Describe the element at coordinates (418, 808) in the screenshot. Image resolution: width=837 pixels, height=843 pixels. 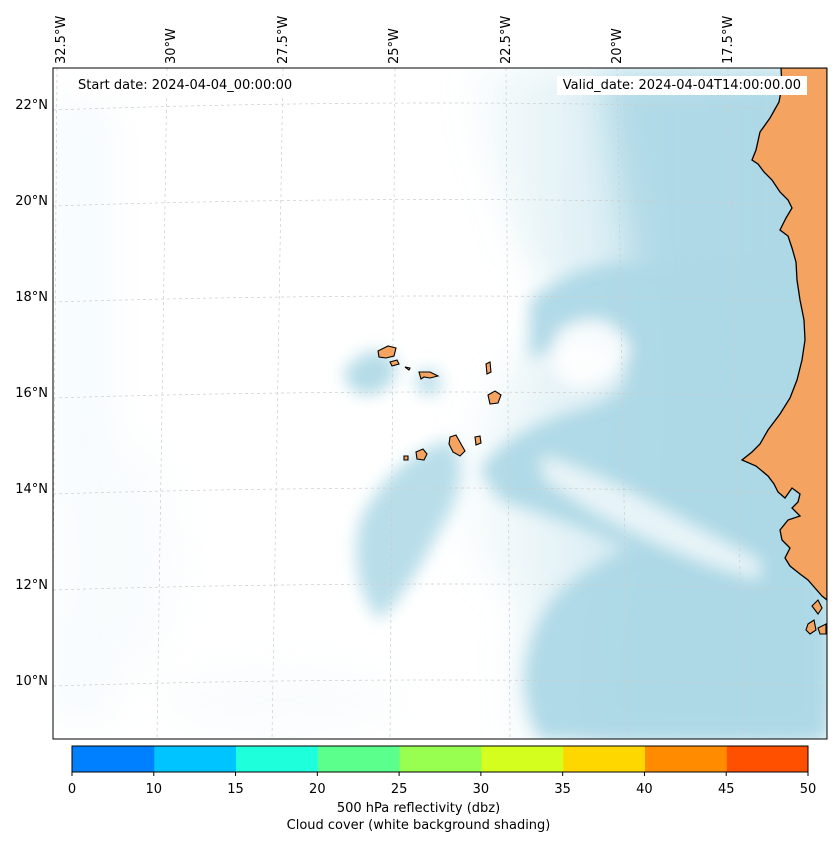
I see `colorbar-label: 500 hPa reflectivity (dbz)` at that location.